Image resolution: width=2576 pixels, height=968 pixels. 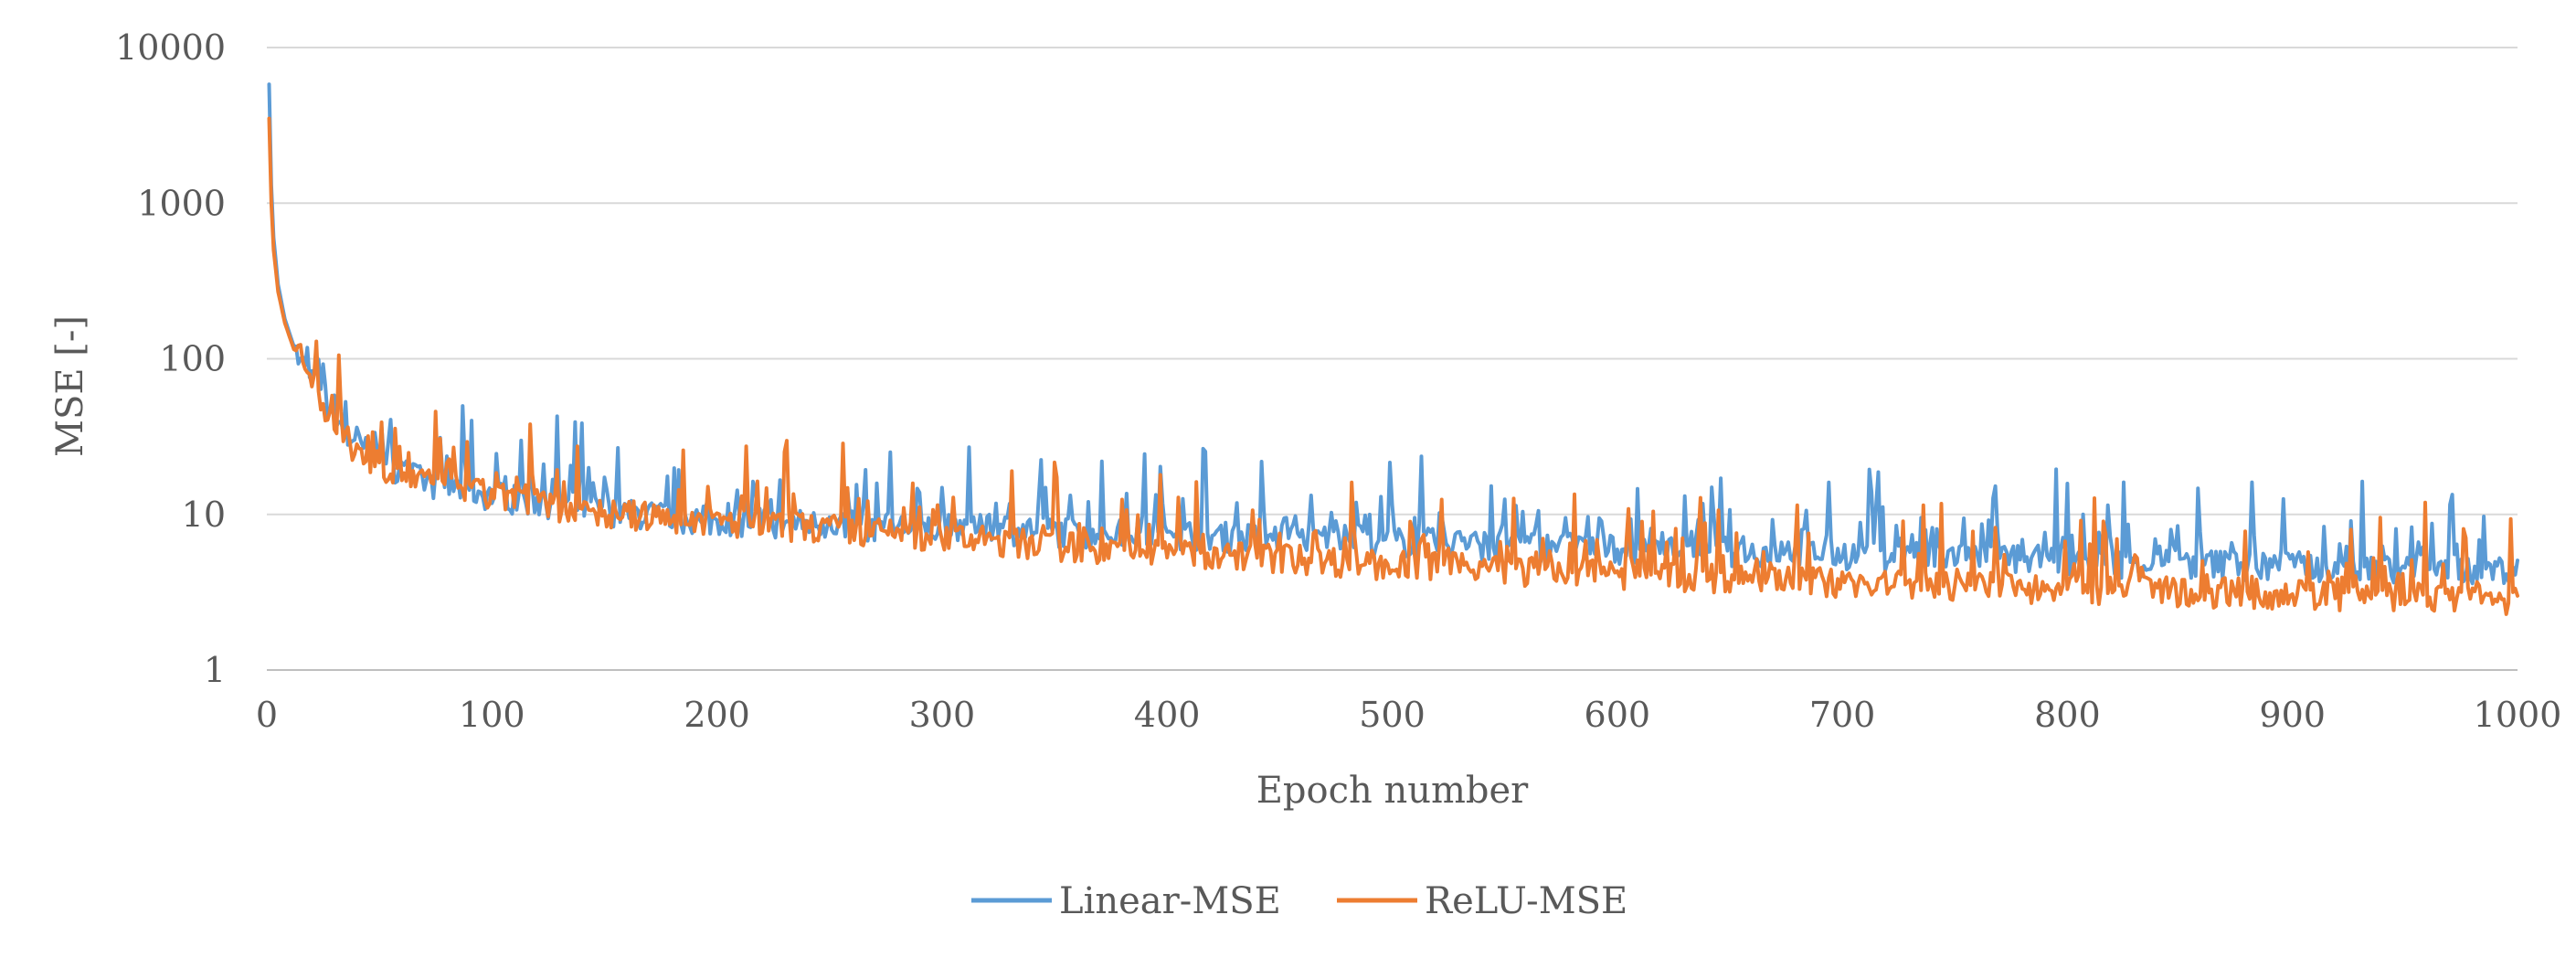 I want to click on legend-label: Linear-MSE, so click(x=1170, y=901).